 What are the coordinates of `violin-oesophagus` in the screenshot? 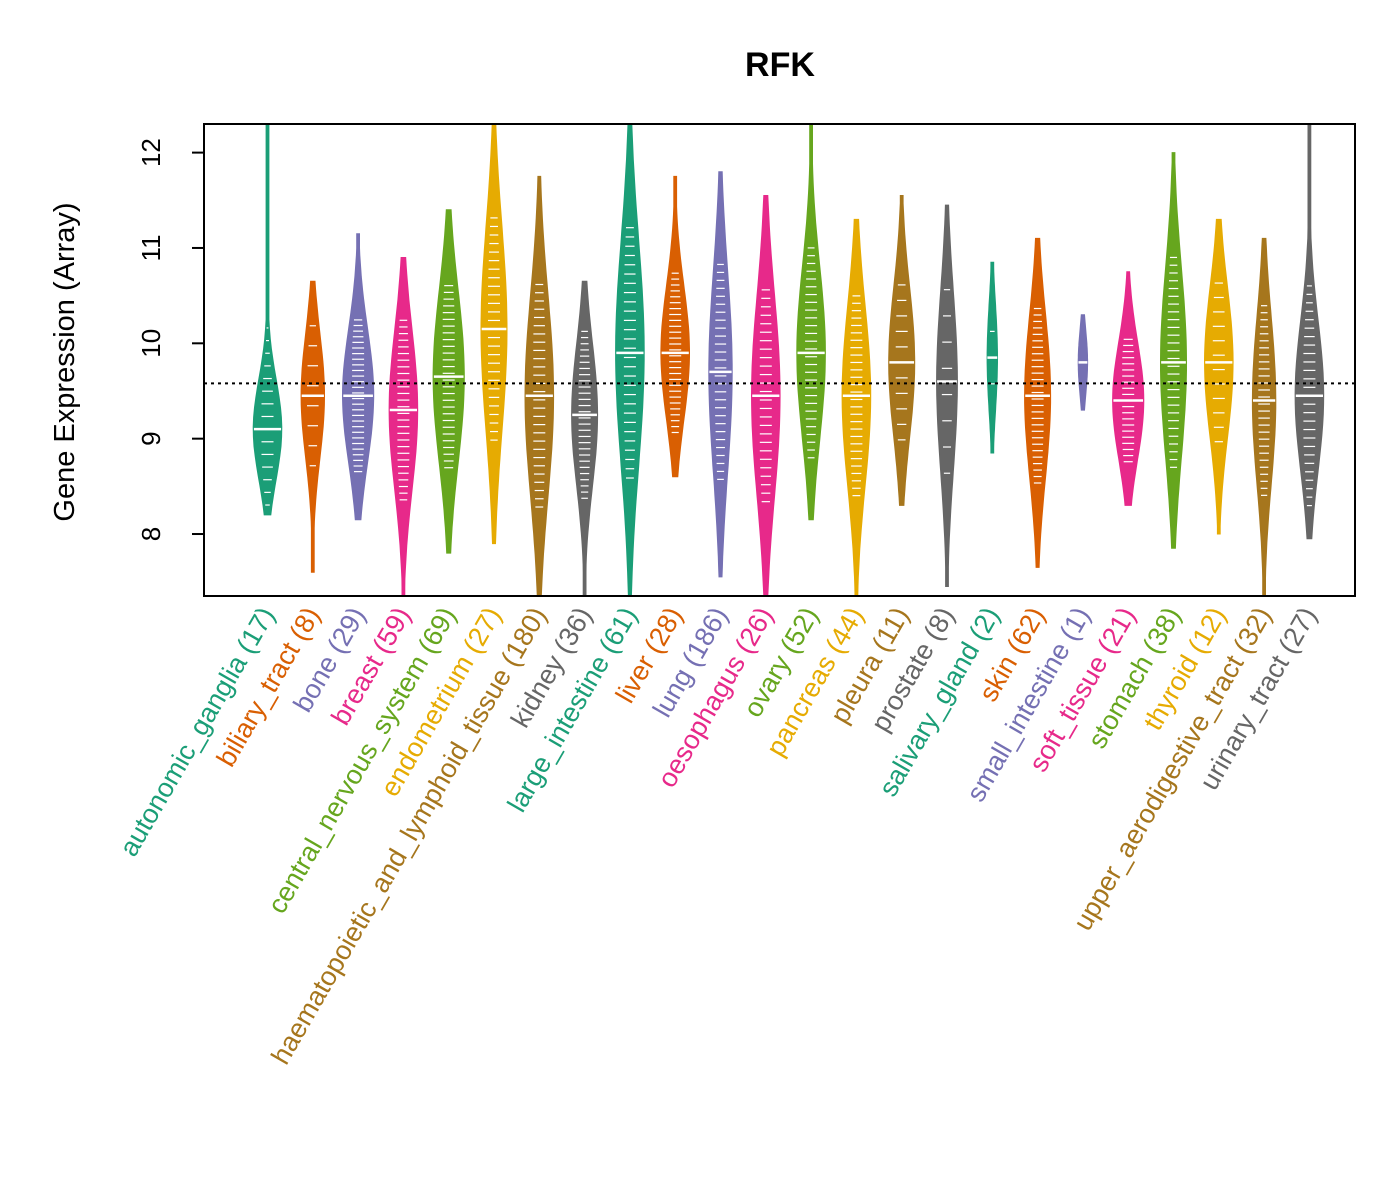 It's located at (765, 396).